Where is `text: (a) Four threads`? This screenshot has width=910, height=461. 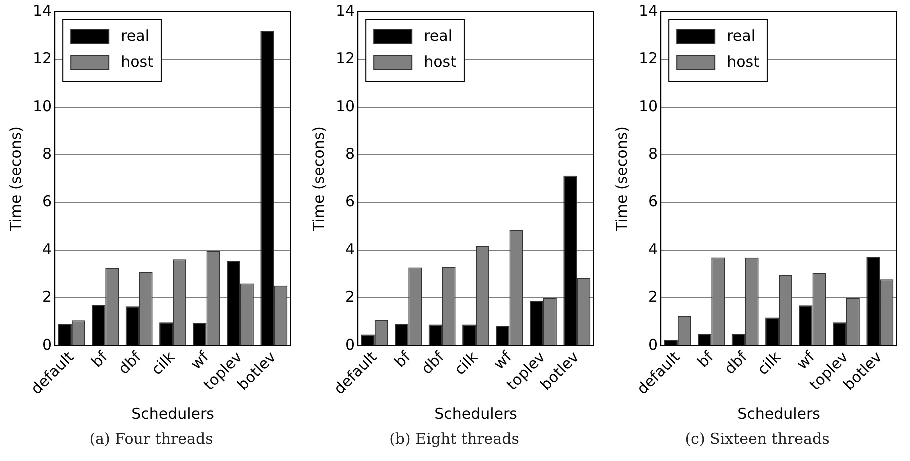 text: (a) Four threads is located at coordinates (152, 439).